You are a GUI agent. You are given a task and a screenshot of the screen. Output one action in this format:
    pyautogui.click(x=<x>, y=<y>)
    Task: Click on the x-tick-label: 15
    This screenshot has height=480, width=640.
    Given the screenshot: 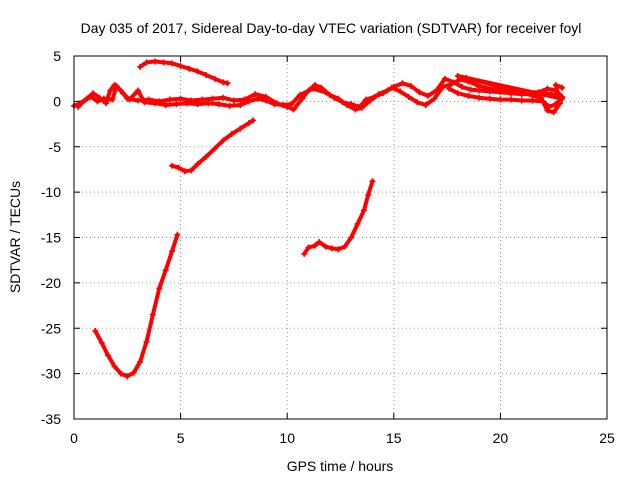 What is the action you would take?
    pyautogui.click(x=394, y=438)
    